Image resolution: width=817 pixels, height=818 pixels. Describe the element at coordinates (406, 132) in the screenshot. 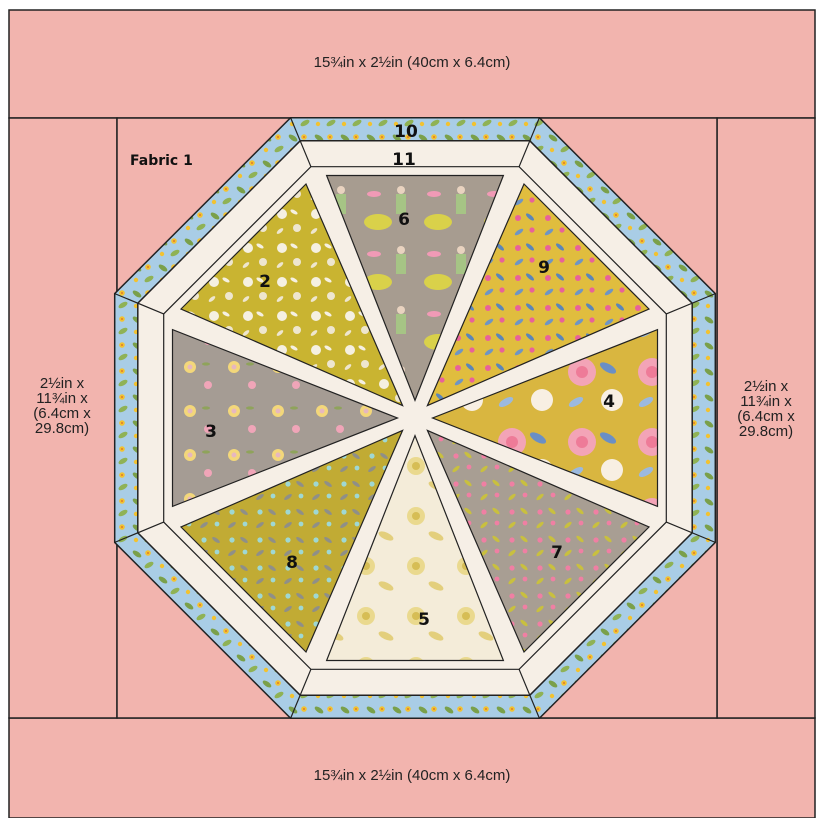

I see `border-number-10: 10` at that location.